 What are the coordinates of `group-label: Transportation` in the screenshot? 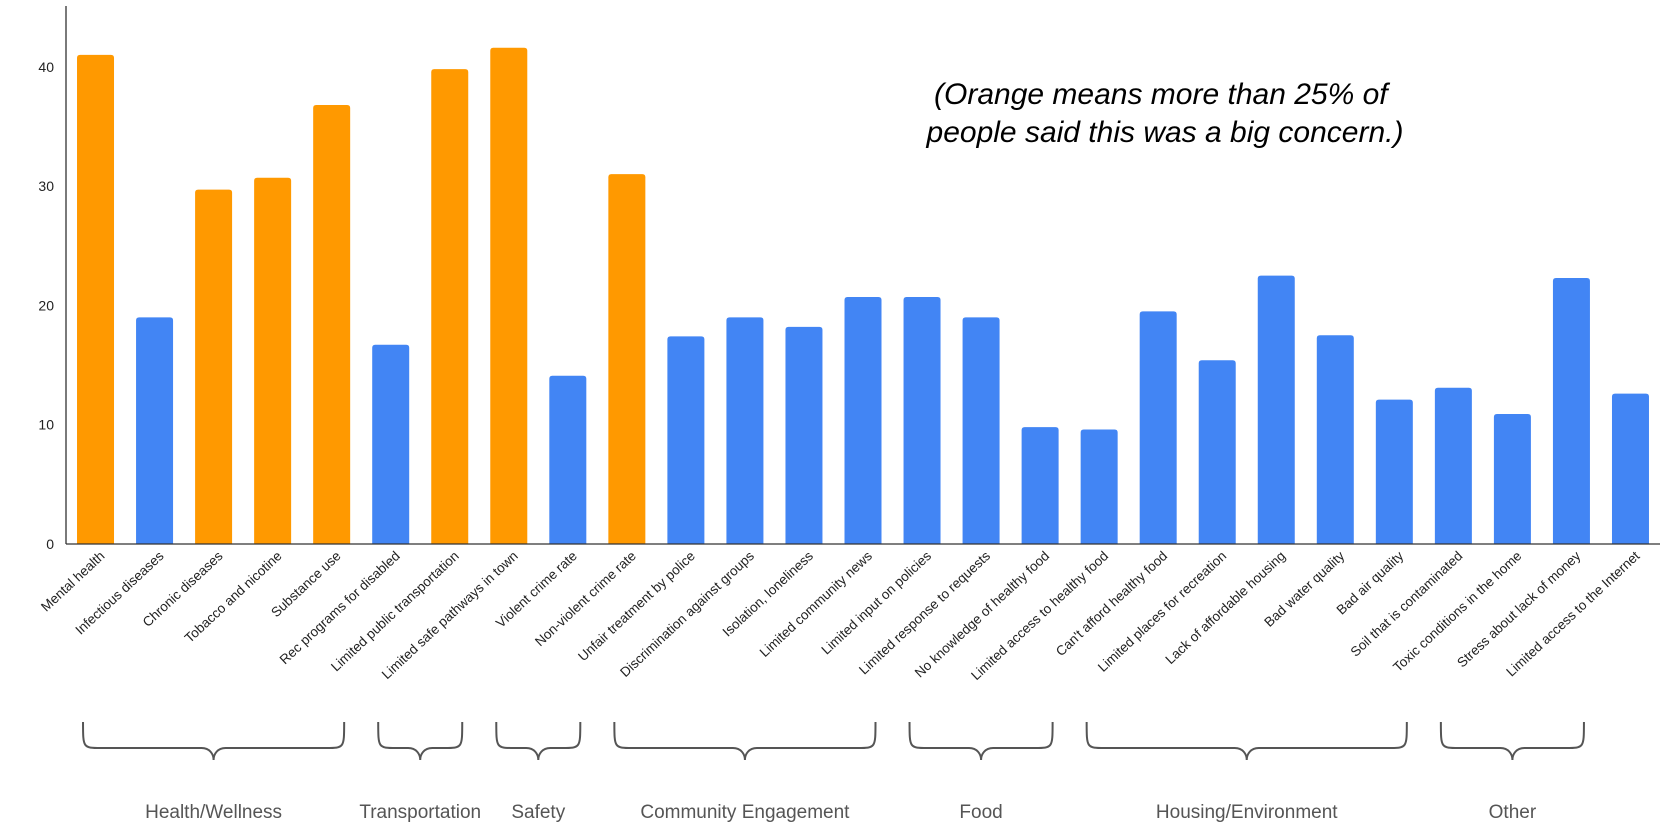 It's located at (420, 812).